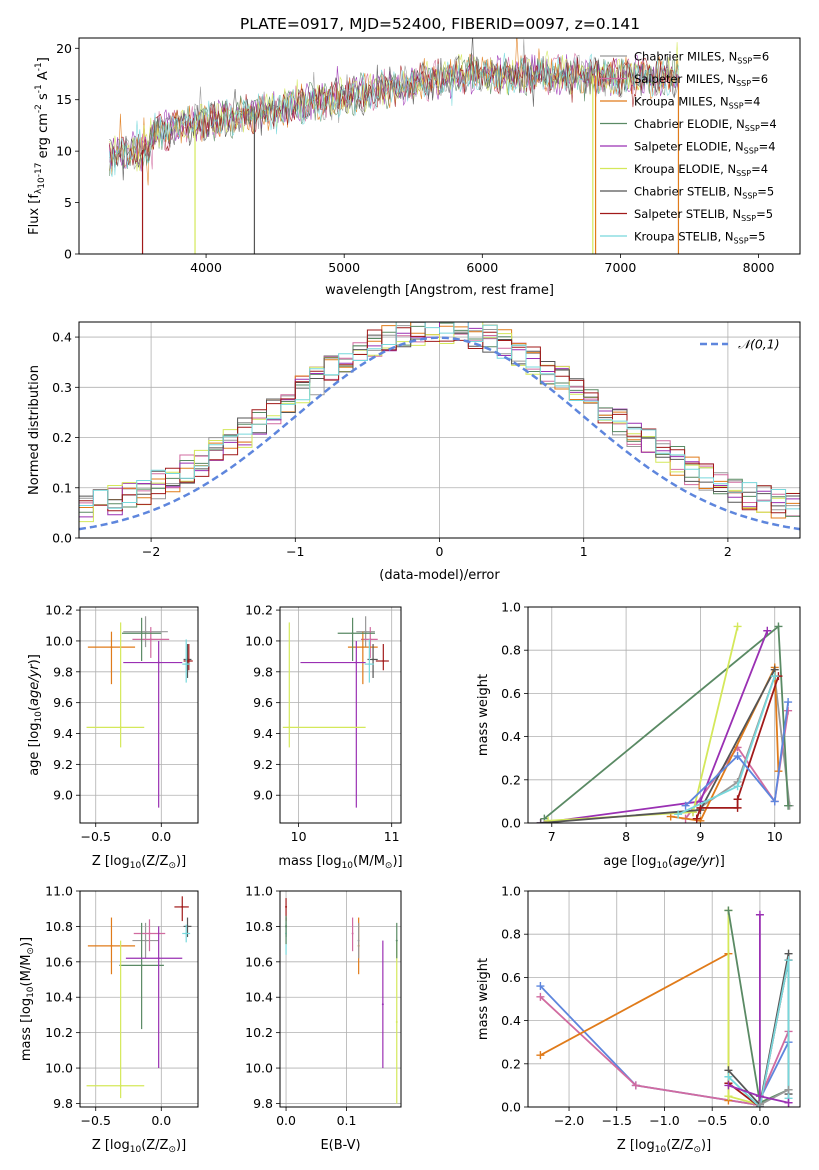  I want to click on label-part: (Z/Z, so click(154, 1145).